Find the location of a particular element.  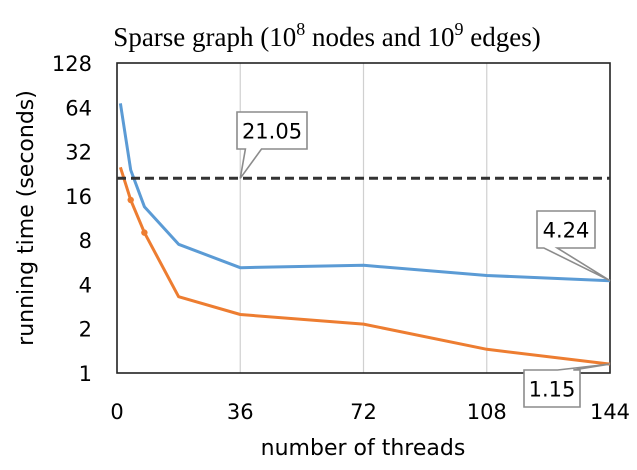

y-tick-label: 1 is located at coordinates (85, 374).